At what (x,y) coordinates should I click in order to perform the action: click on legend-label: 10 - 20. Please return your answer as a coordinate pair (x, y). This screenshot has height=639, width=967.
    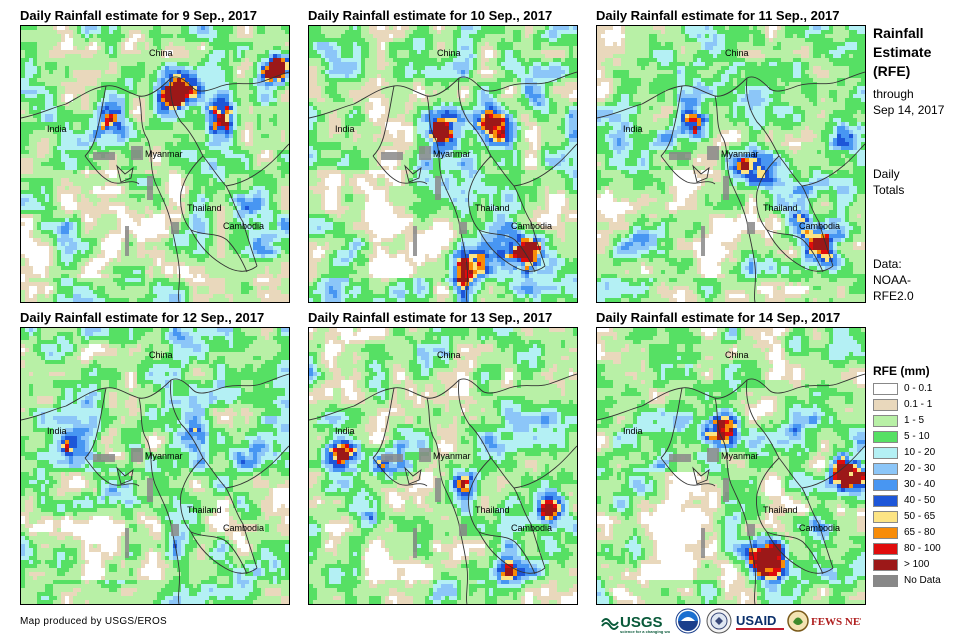
    Looking at the image, I should click on (919, 453).